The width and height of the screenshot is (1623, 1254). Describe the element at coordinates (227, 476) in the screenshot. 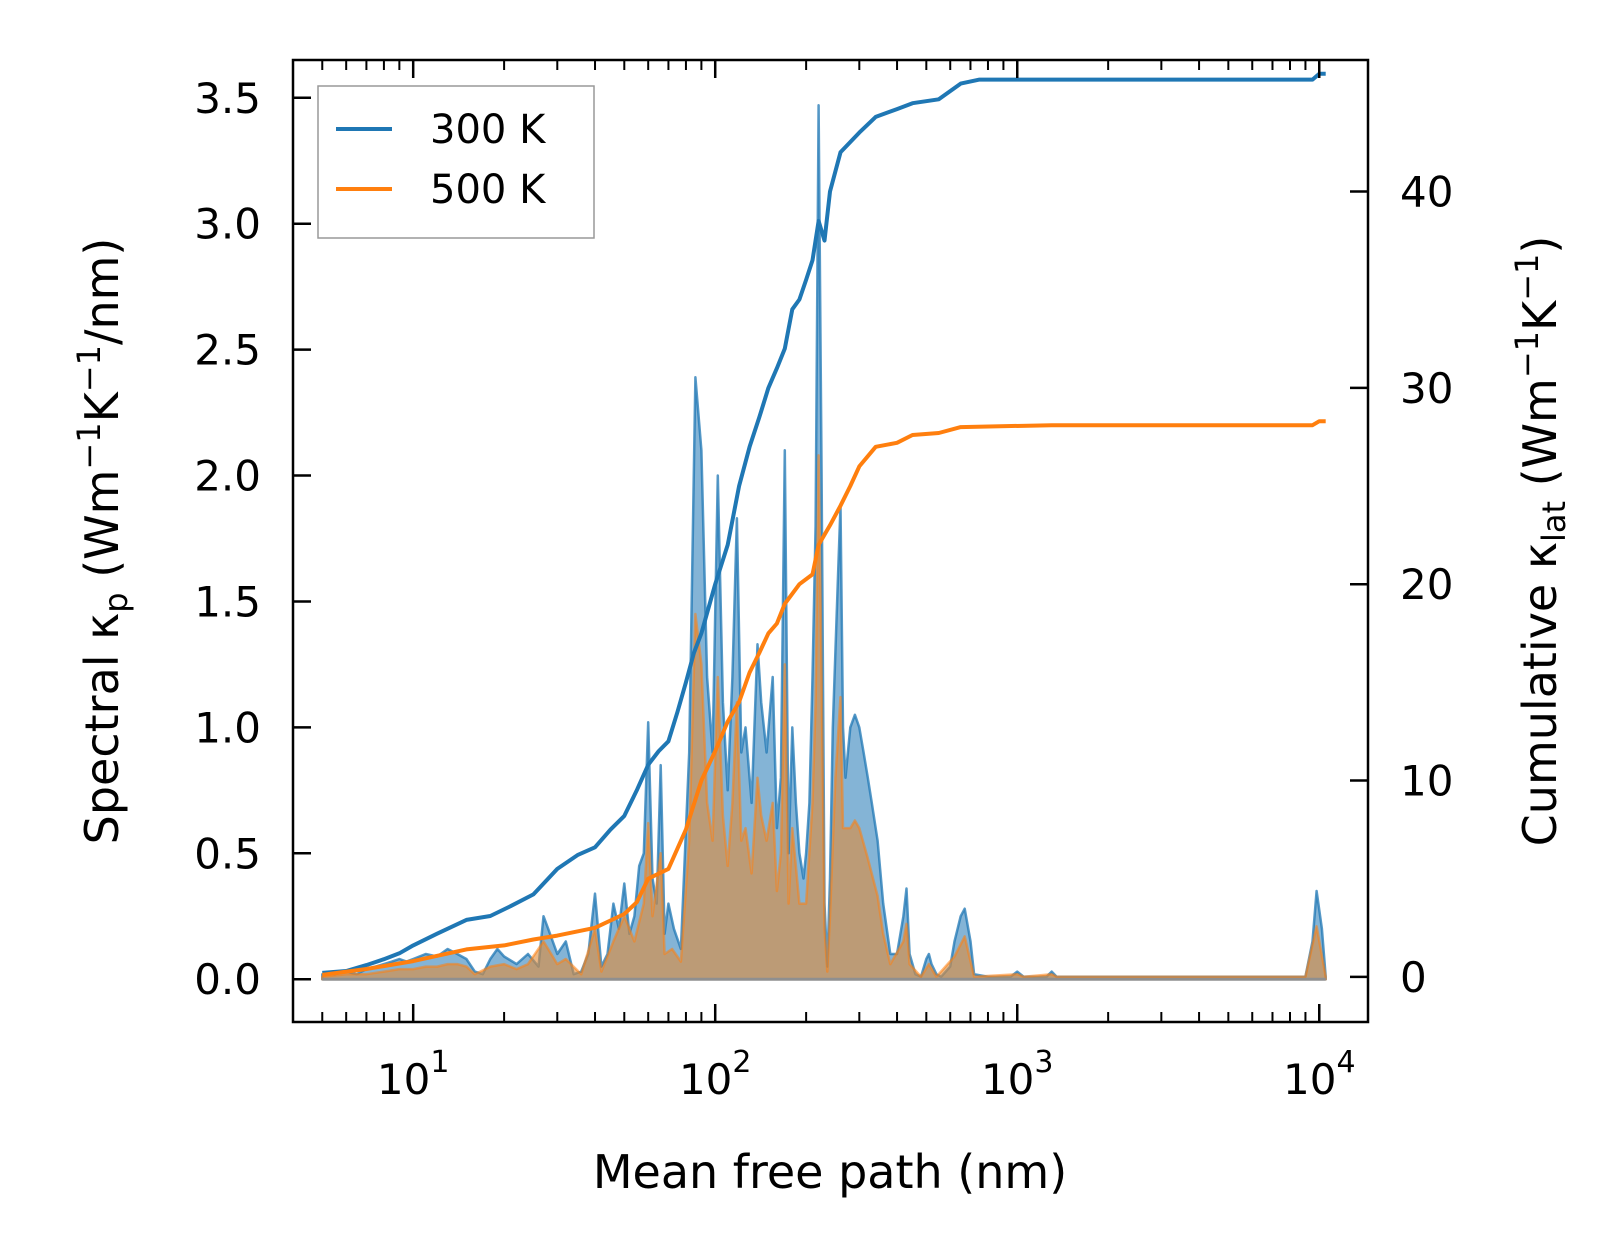

I see `y-left-tick-label: 2.0` at that location.